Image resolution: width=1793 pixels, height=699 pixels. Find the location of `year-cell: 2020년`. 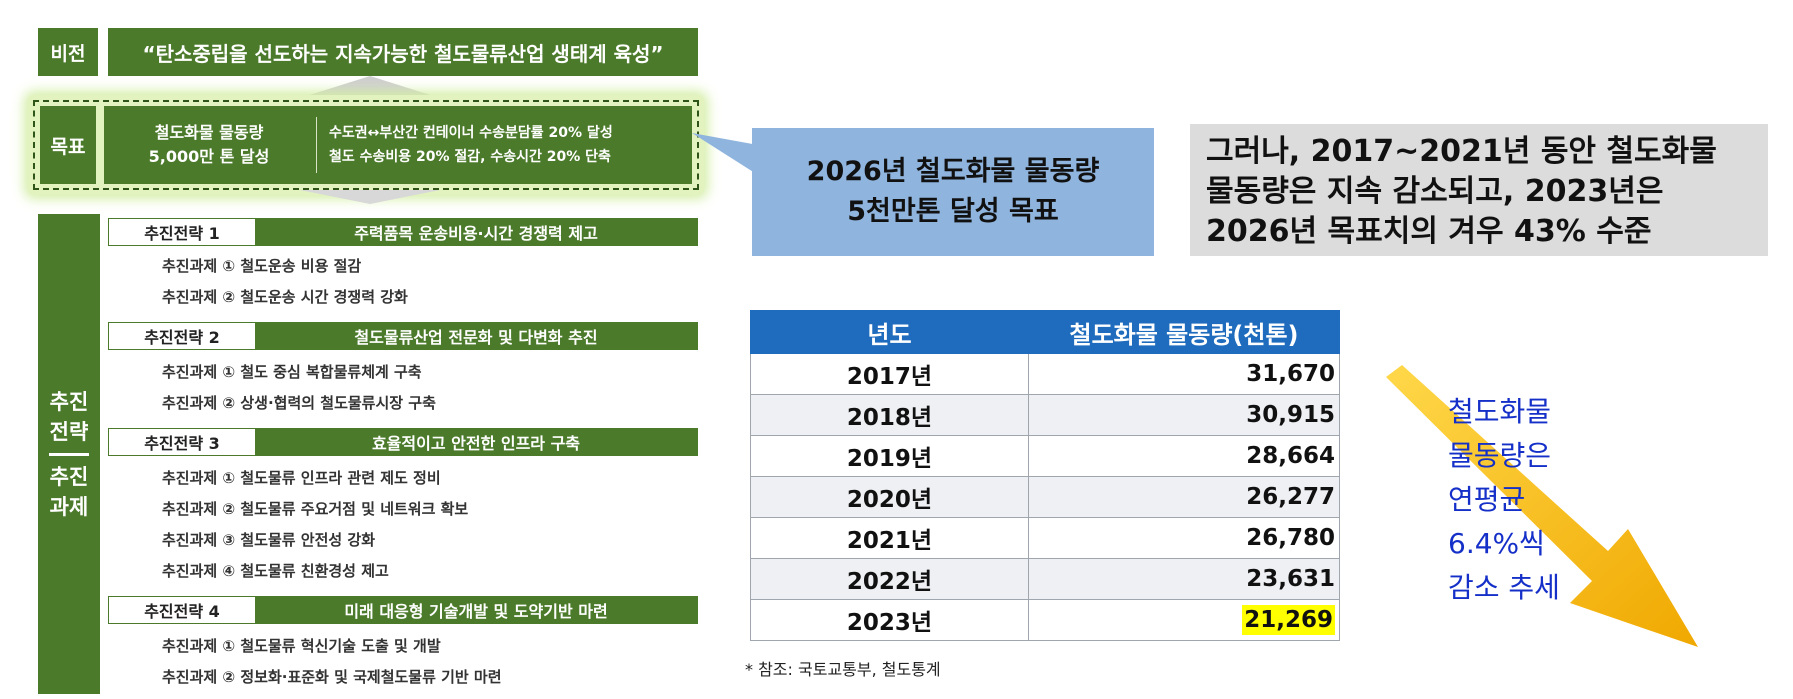

year-cell: 2020년 is located at coordinates (889, 497).